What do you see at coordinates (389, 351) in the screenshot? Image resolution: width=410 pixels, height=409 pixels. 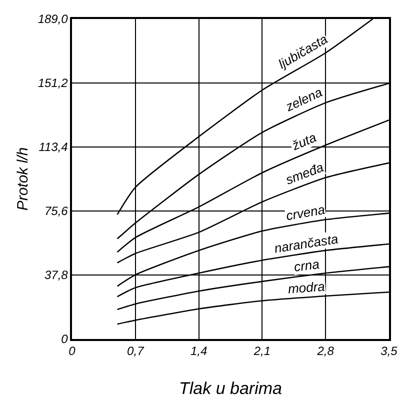 I see `x-tick-label: 3,5` at bounding box center [389, 351].